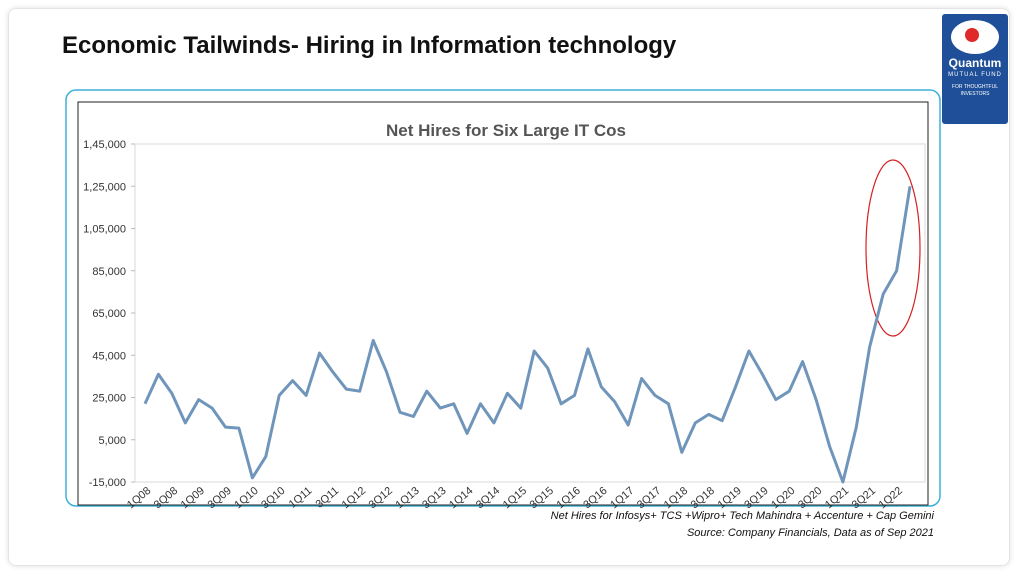 The height and width of the screenshot is (576, 1024). I want to click on y-tick-label: -15,000, so click(107, 483).